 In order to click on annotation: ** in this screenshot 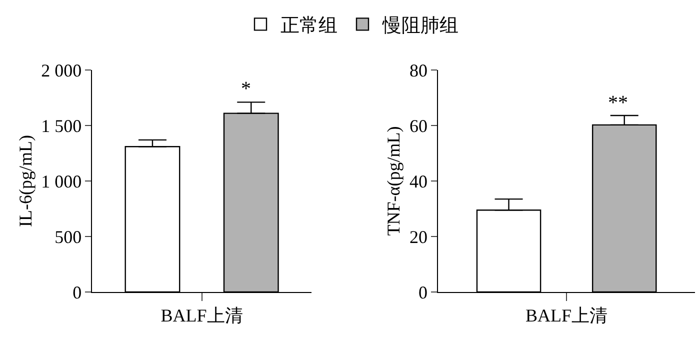, I will do `click(618, 103)`.